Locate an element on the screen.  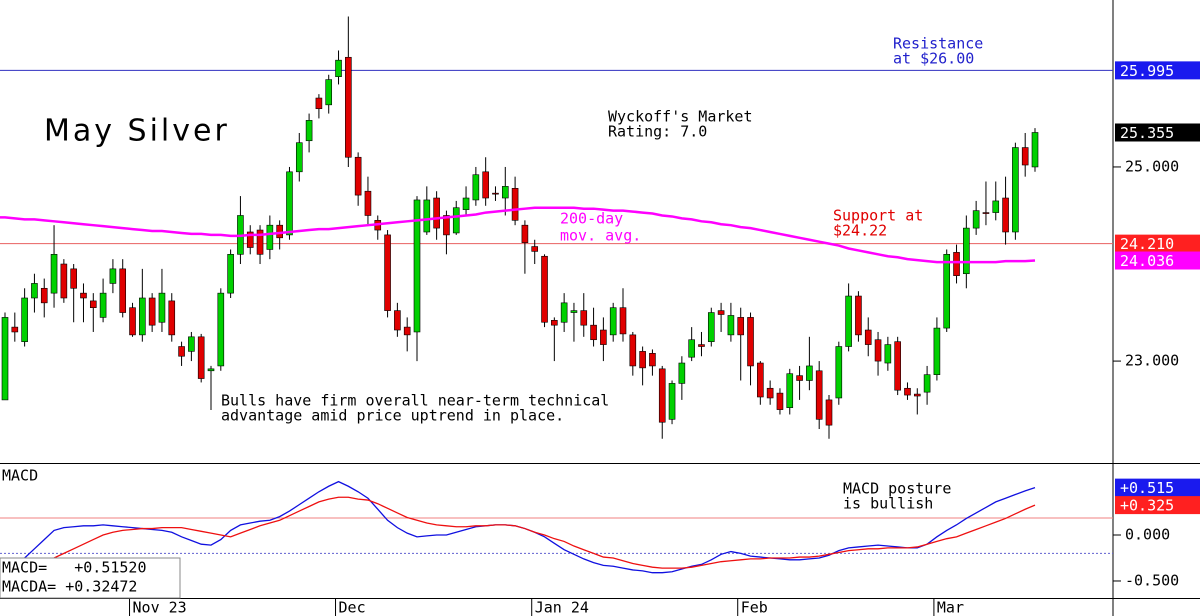
macd-title: MACD is located at coordinates (20, 476).